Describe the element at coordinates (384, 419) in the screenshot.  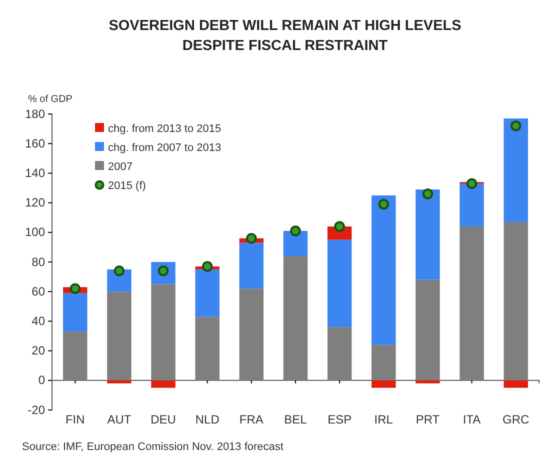
I see `x-tick-label: IRL` at that location.